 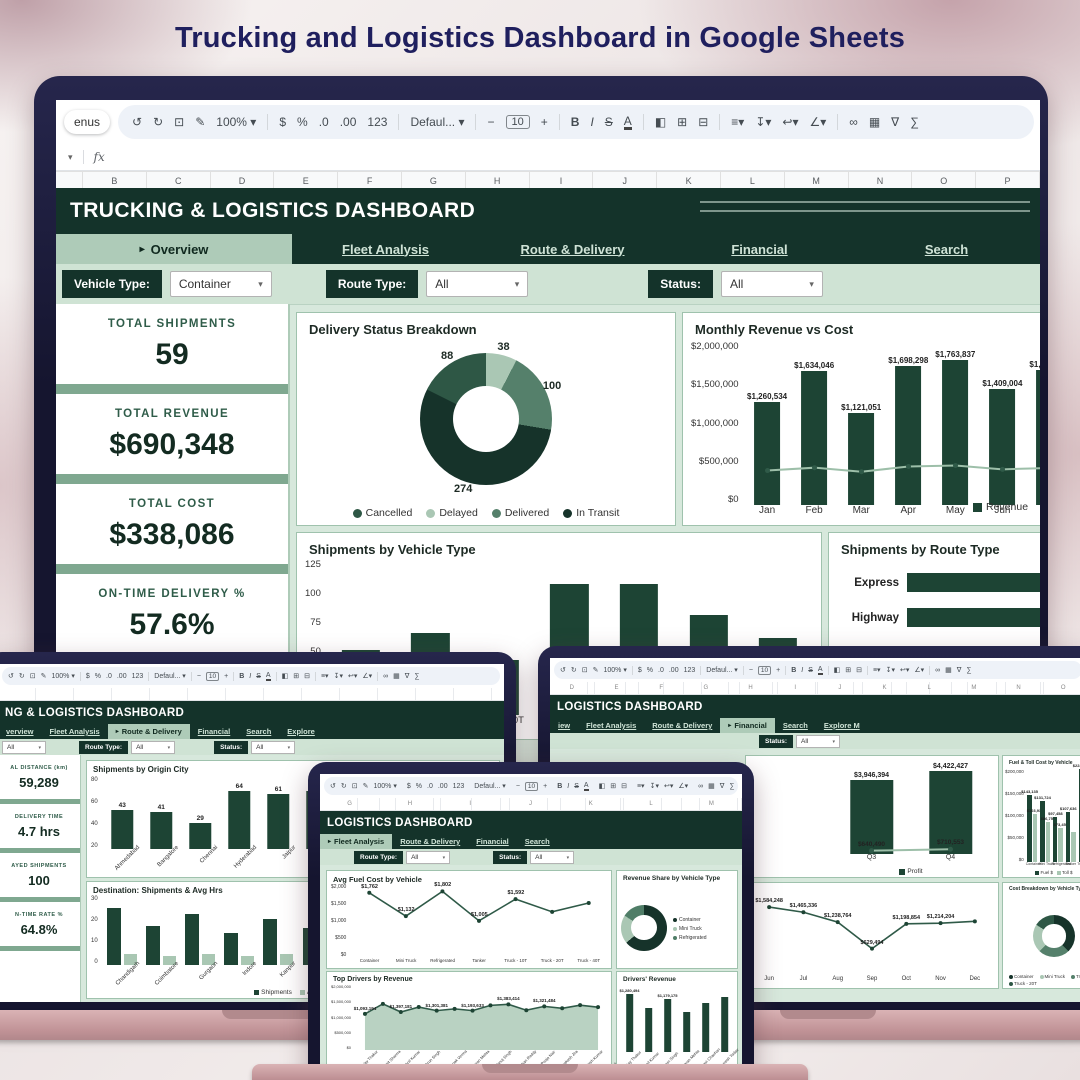 I want to click on tab-overview: ▸ Overview, so click(x=174, y=249).